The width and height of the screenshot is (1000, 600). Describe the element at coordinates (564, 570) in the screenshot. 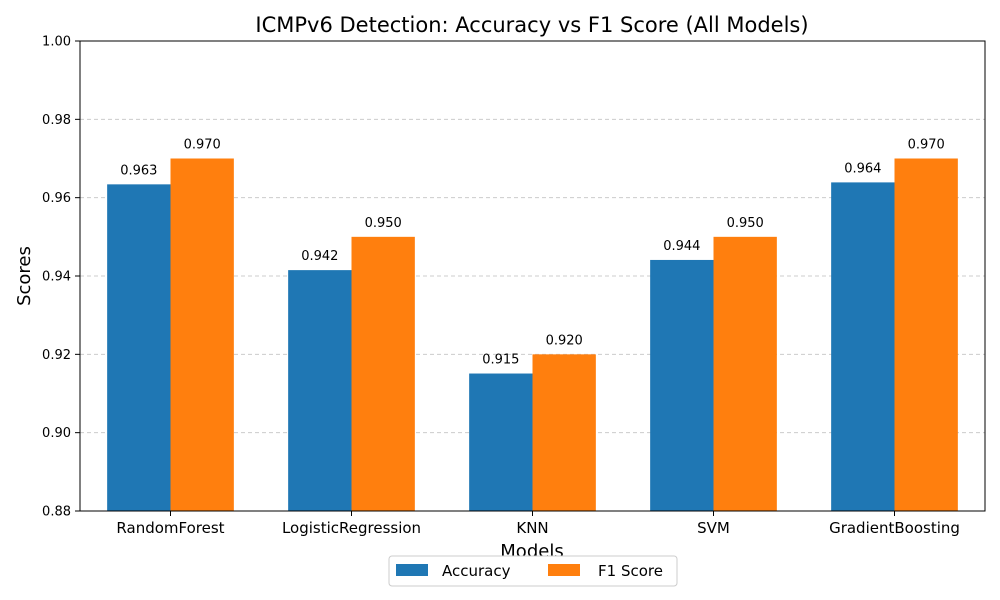

I see `legend-swatch-f1-score` at that location.